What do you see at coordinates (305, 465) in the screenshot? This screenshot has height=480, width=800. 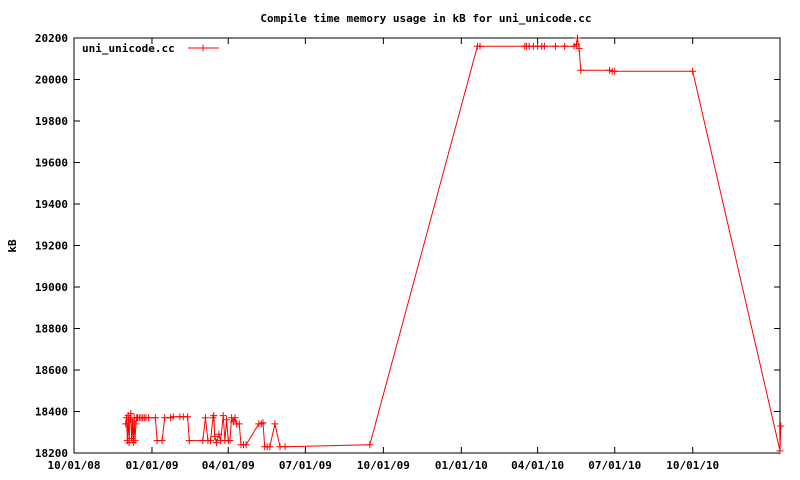 I see `x-tick-label: 07/01/09` at bounding box center [305, 465].